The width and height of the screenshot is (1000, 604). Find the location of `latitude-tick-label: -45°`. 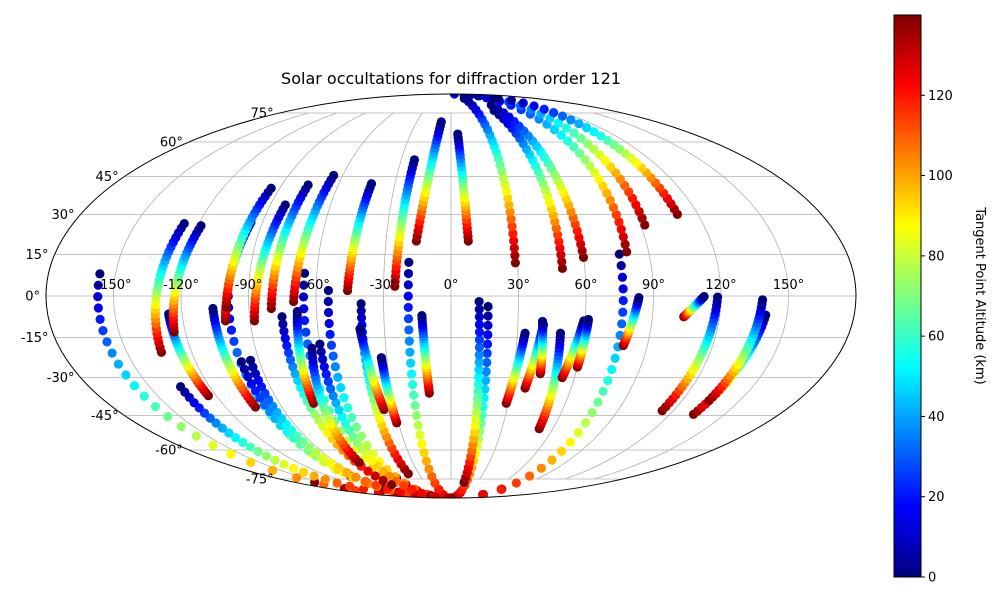

latitude-tick-label: -45° is located at coordinates (105, 416).